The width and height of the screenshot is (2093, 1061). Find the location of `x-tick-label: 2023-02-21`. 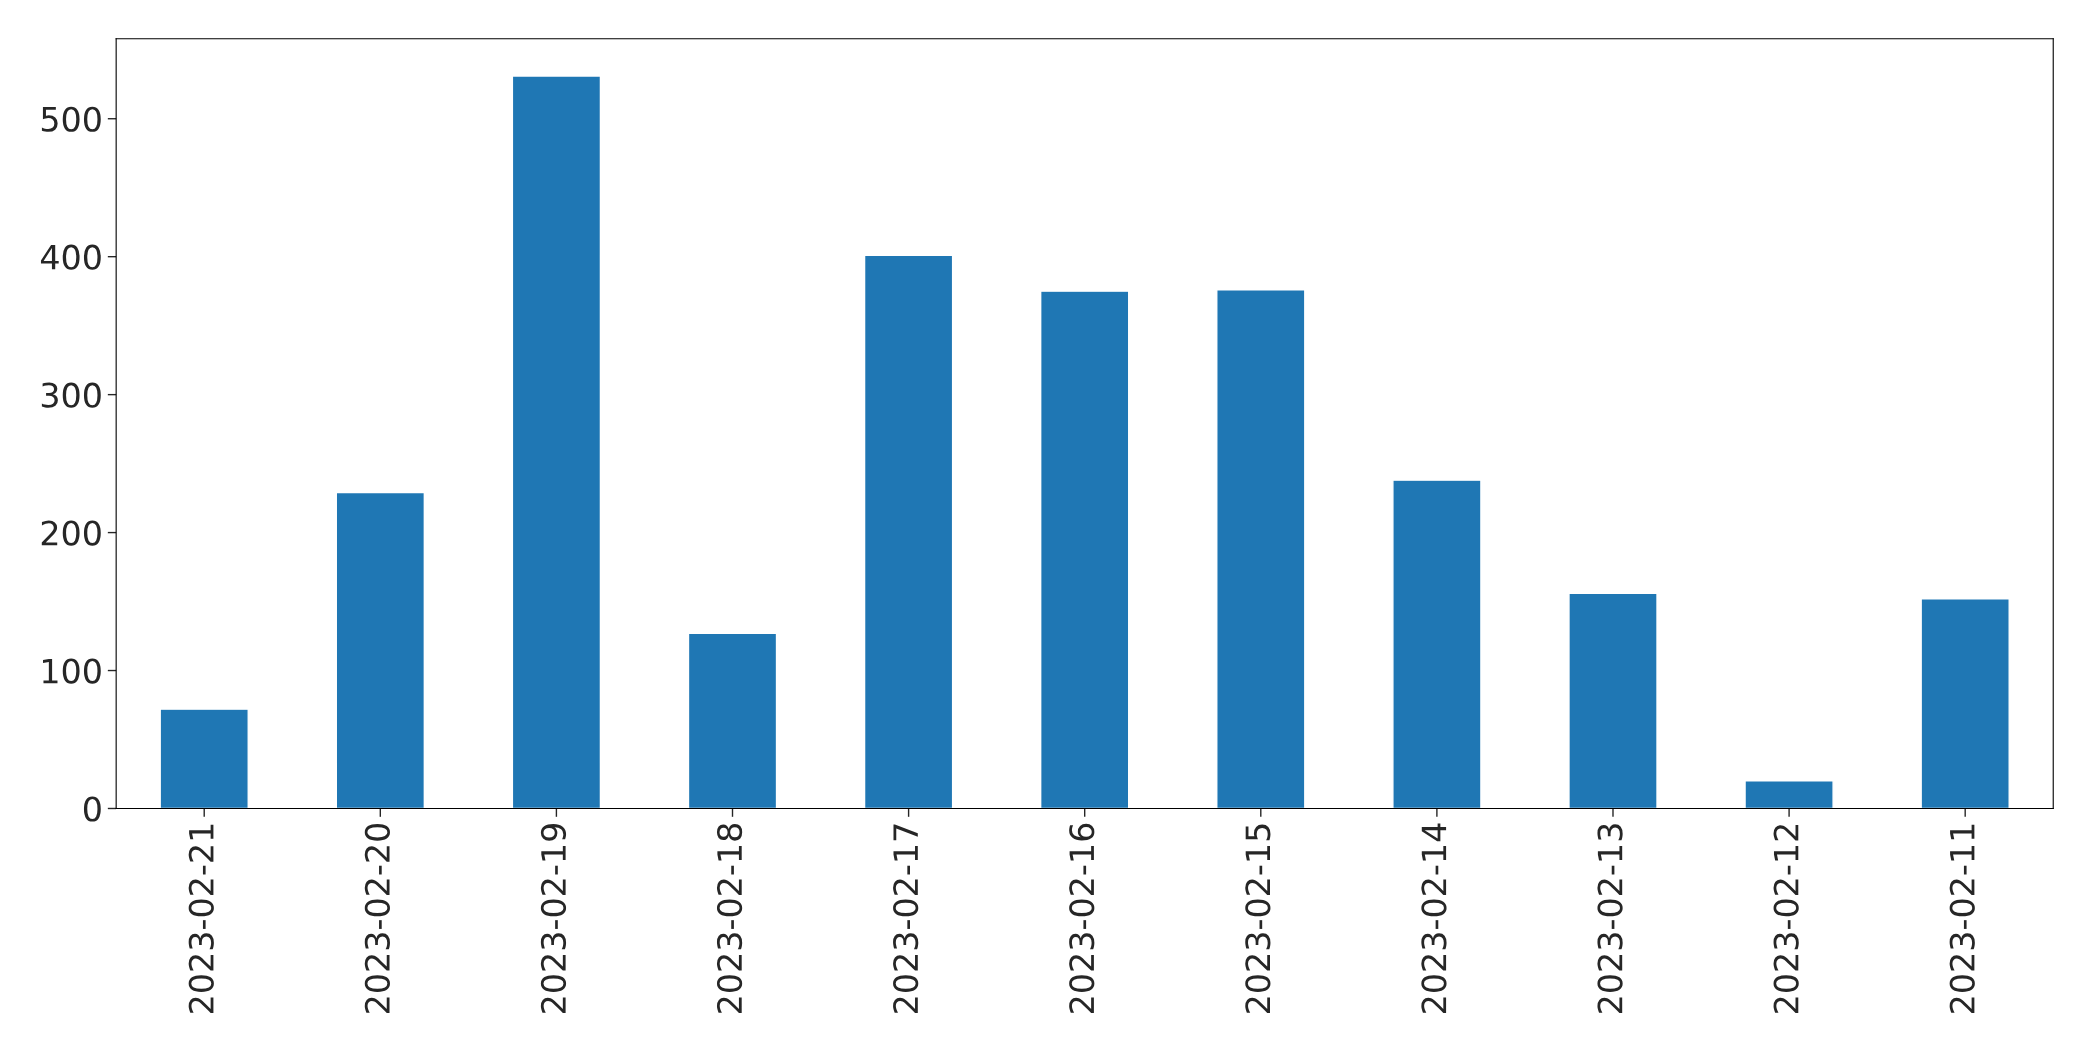

x-tick-label: 2023-02-21 is located at coordinates (201, 918).